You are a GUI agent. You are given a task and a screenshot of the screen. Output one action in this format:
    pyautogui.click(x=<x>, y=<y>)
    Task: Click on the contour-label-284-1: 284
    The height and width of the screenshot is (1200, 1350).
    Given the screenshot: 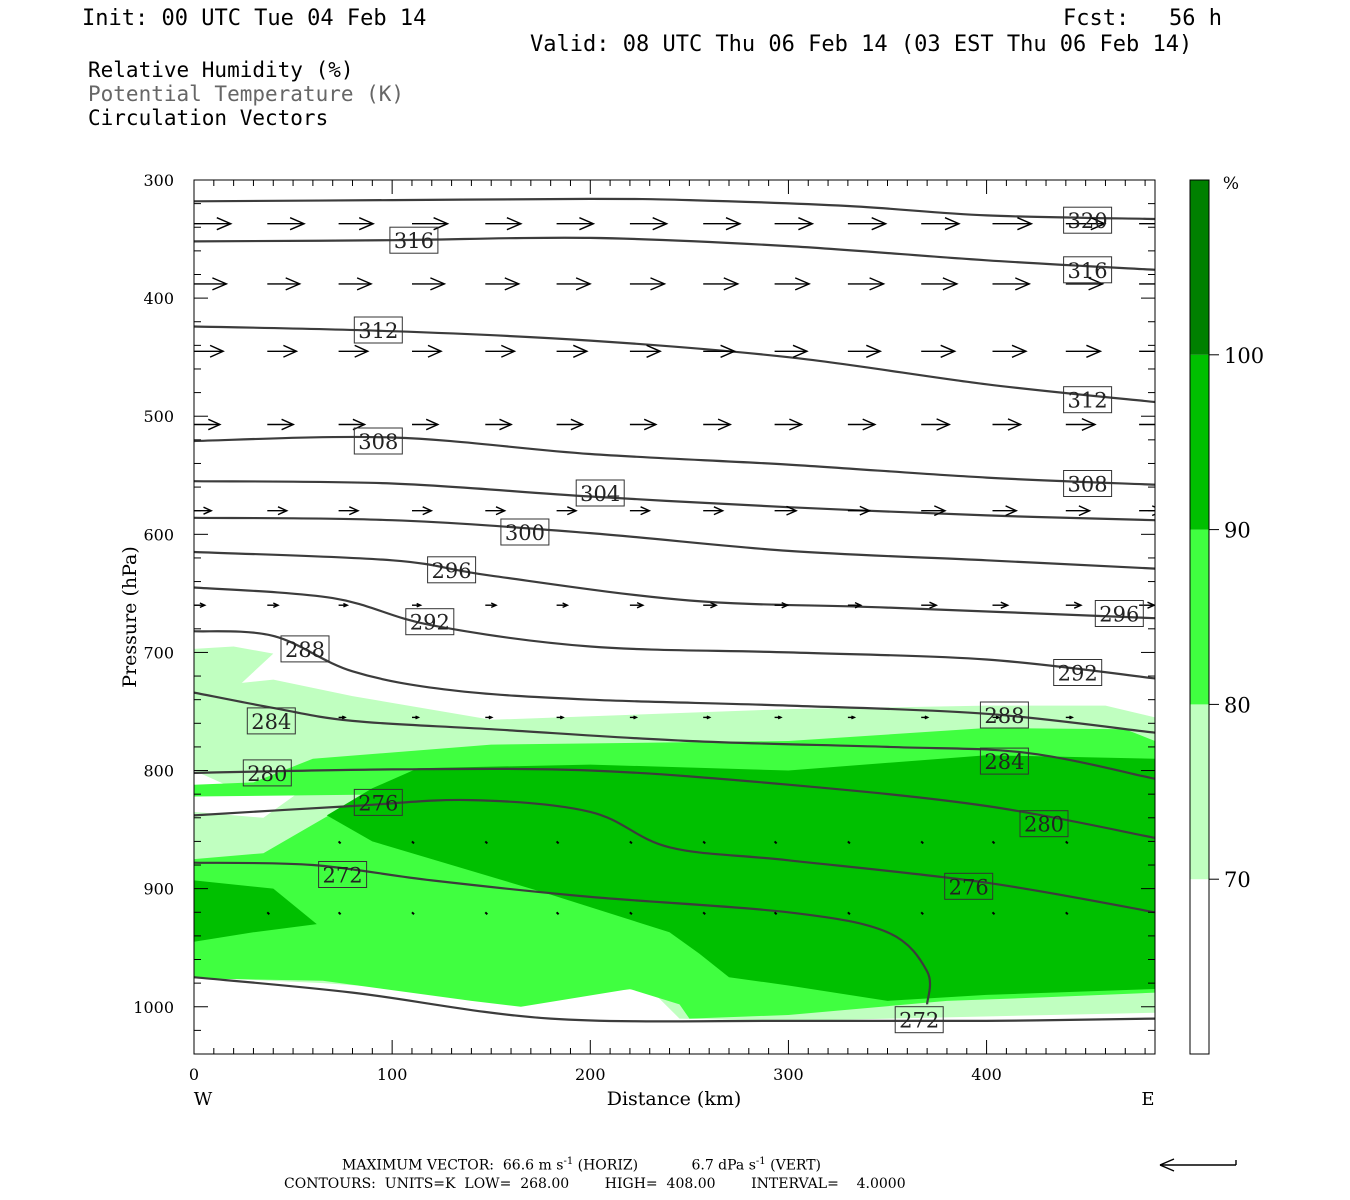 What is the action you would take?
    pyautogui.click(x=1004, y=762)
    